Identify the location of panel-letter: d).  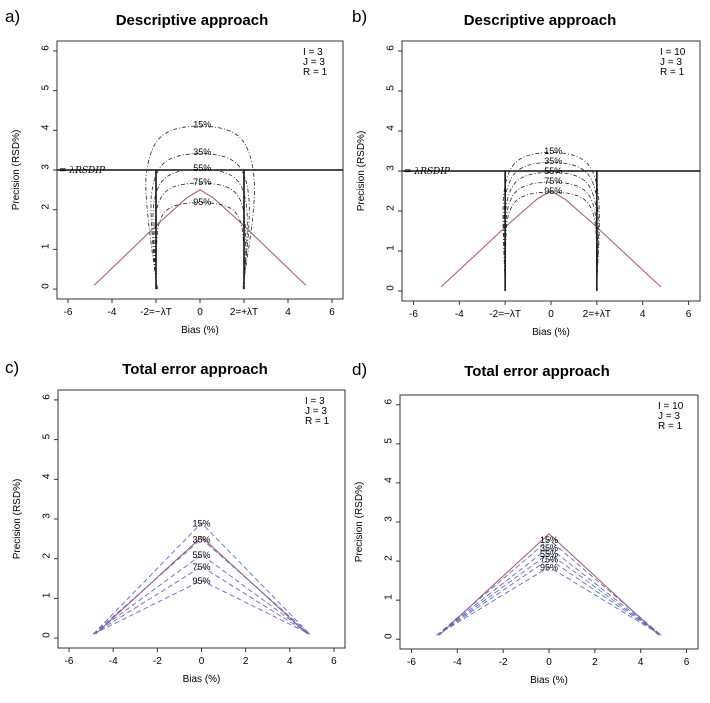
(359, 369).